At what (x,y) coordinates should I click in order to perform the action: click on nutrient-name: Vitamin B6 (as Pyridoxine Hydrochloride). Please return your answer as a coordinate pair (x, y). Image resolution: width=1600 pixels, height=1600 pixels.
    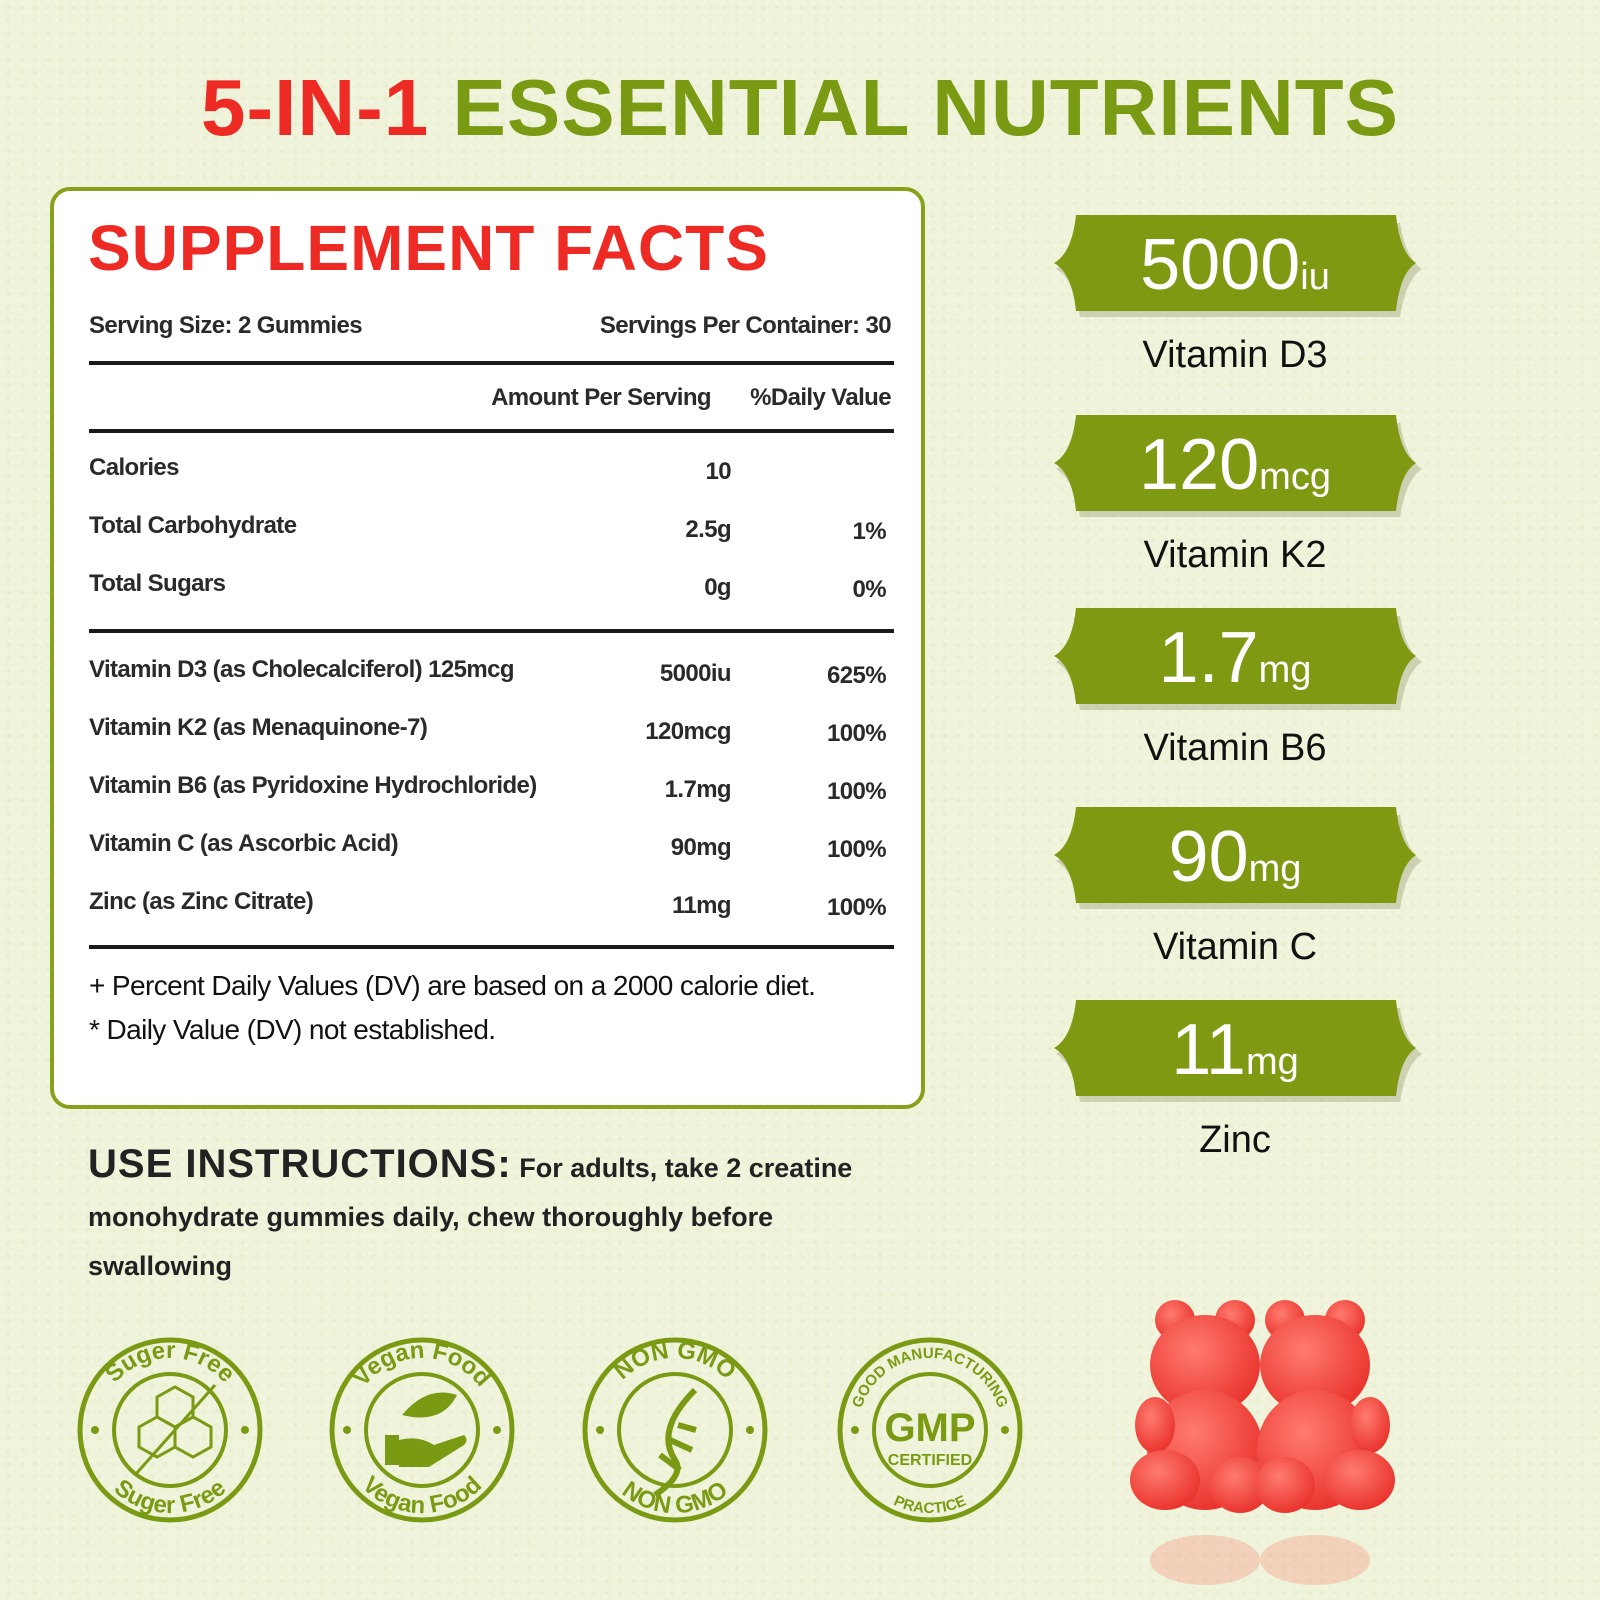
    Looking at the image, I should click on (313, 785).